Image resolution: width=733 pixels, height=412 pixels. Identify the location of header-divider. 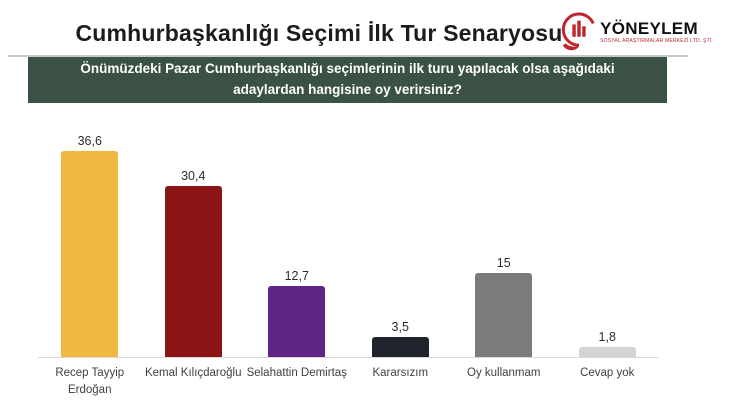
(348, 56).